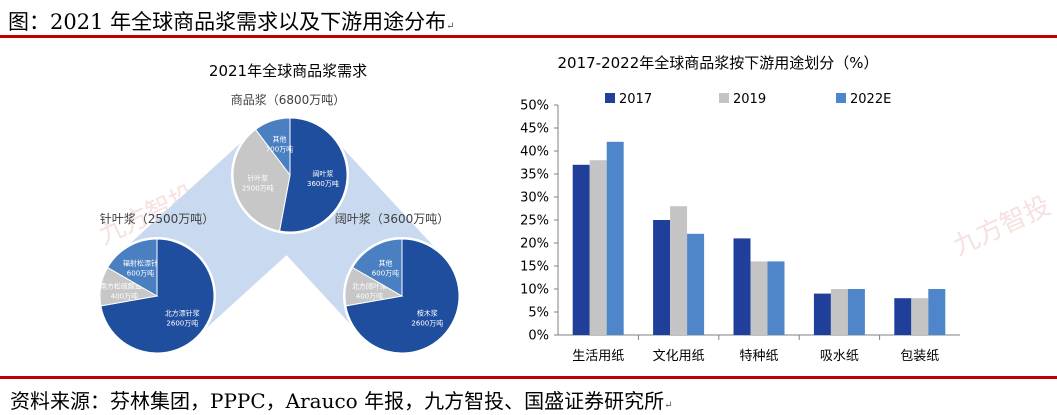 The width and height of the screenshot is (1057, 415). What do you see at coordinates (534, 129) in the screenshot?
I see `y-tick-label-9: 45%` at bounding box center [534, 129].